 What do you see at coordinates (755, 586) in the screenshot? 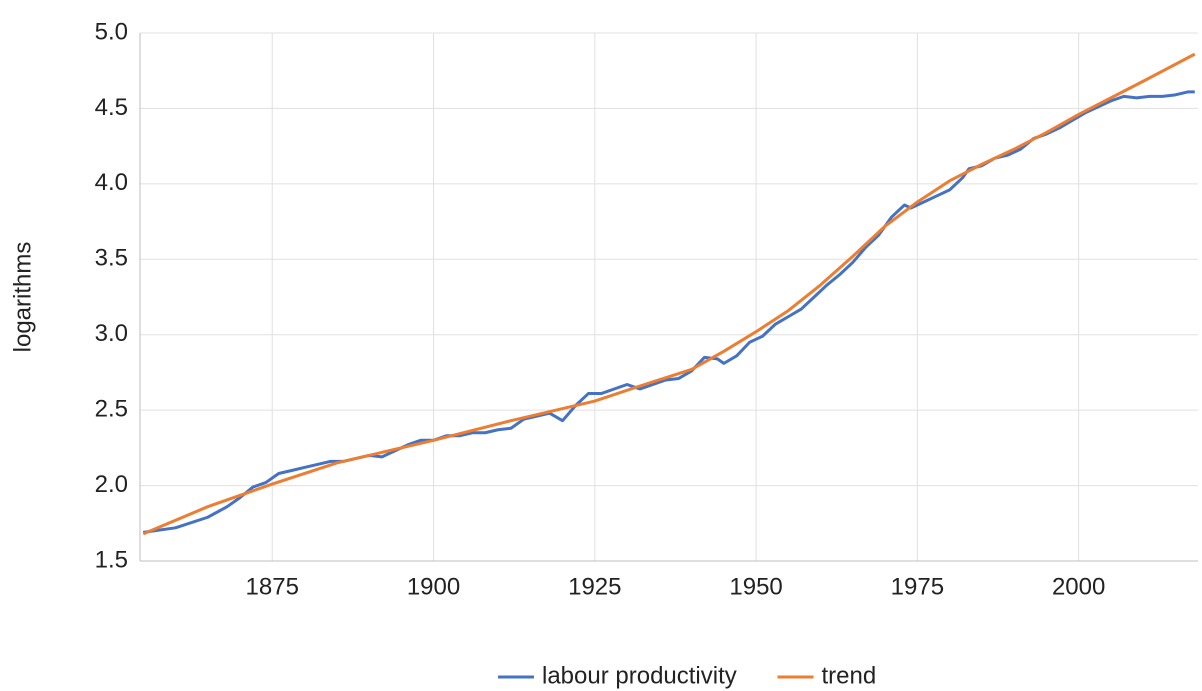
I see `x-tick-label: 1950` at bounding box center [755, 586].